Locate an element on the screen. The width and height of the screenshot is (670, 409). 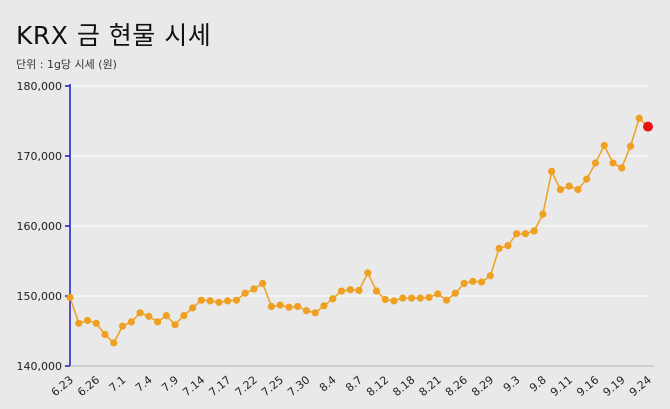
x-tick-label: 8.7 is located at coordinates (354, 383).